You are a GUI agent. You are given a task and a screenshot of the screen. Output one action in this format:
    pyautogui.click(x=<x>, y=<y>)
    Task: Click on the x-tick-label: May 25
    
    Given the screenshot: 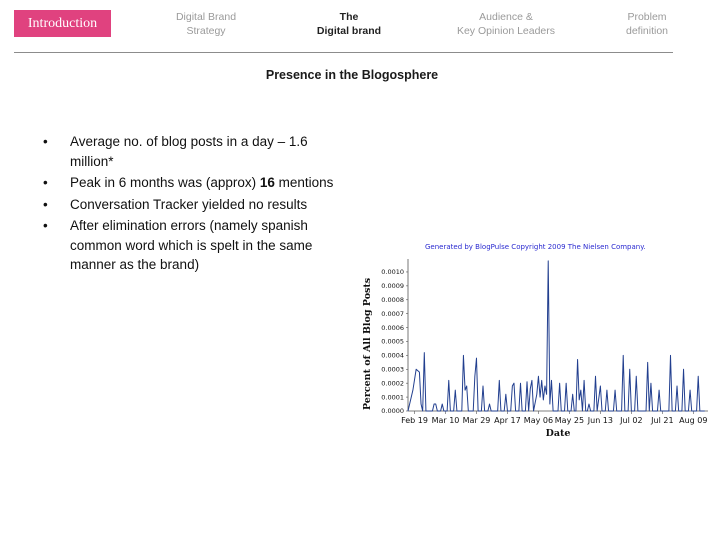 What is the action you would take?
    pyautogui.click(x=569, y=420)
    